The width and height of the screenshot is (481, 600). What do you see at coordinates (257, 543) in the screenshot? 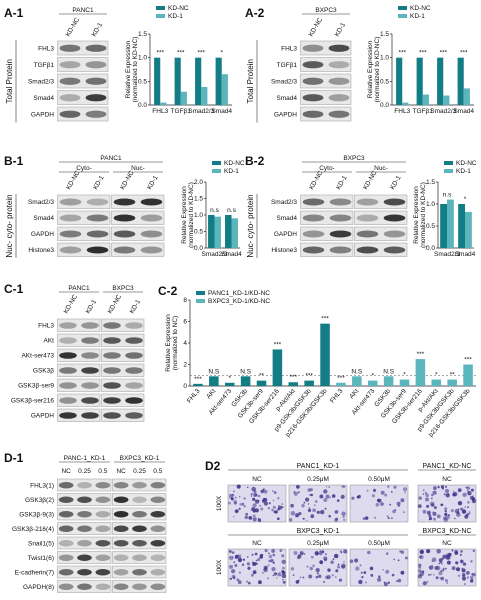
I see `micrograph-column-label: NC` at bounding box center [257, 543].